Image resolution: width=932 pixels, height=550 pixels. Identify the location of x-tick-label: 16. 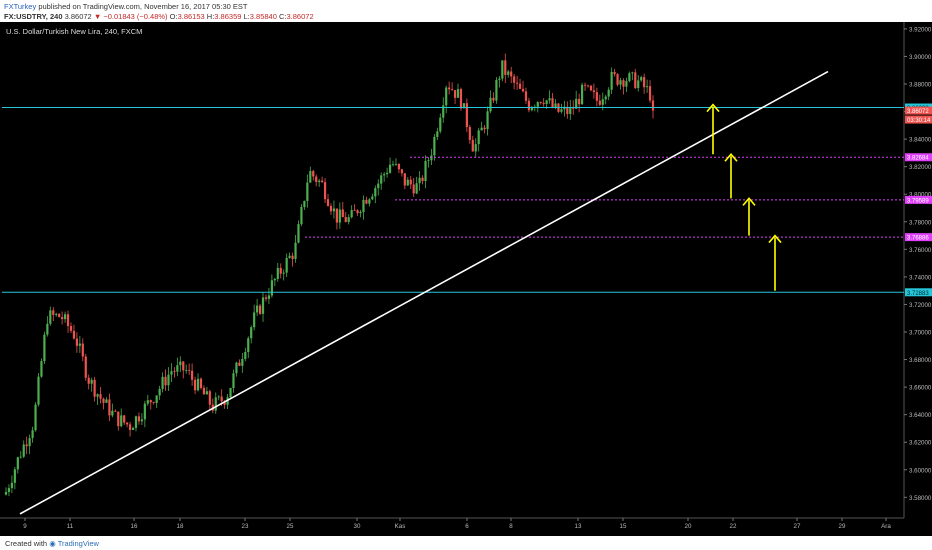
(134, 526).